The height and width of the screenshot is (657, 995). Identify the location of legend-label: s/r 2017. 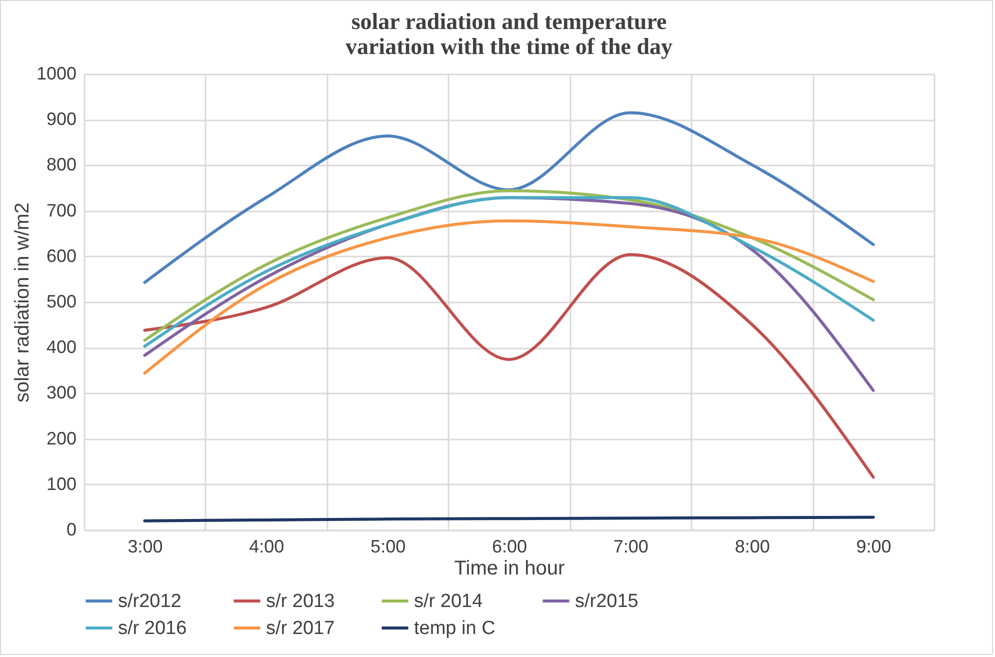
(300, 628).